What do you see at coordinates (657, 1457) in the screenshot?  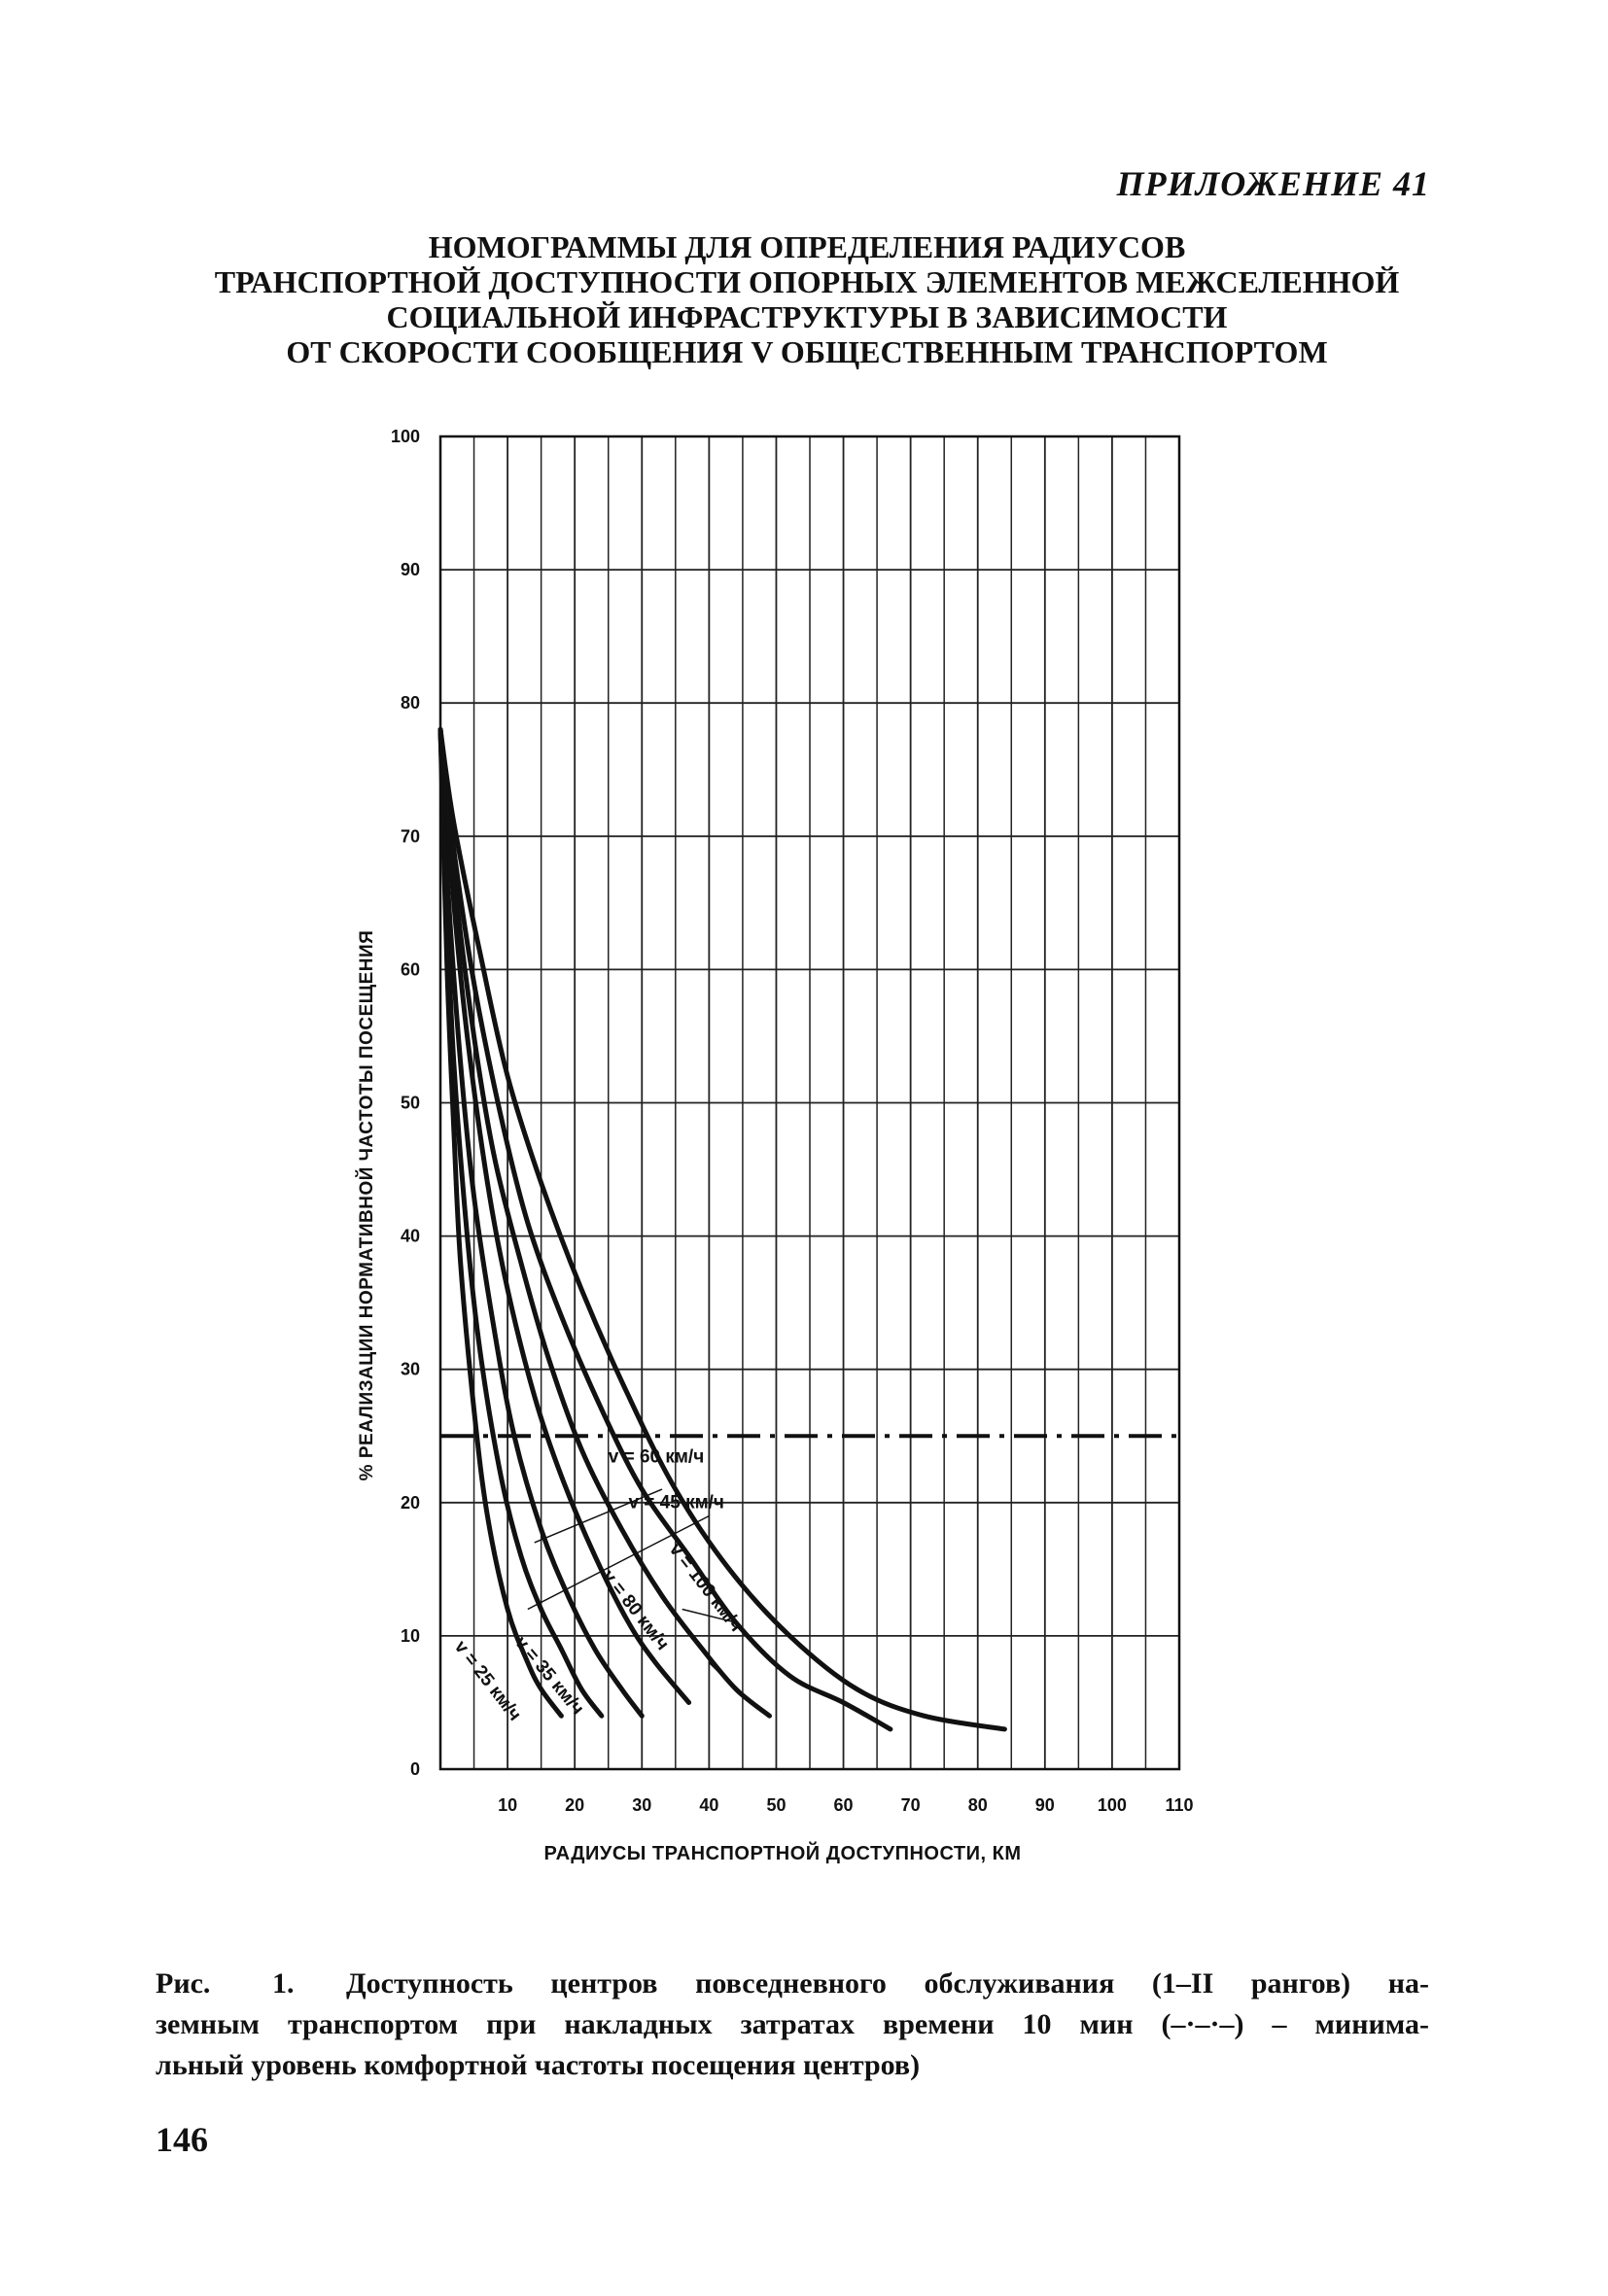 I see `curve-label: v = 60 км/ч` at bounding box center [657, 1457].